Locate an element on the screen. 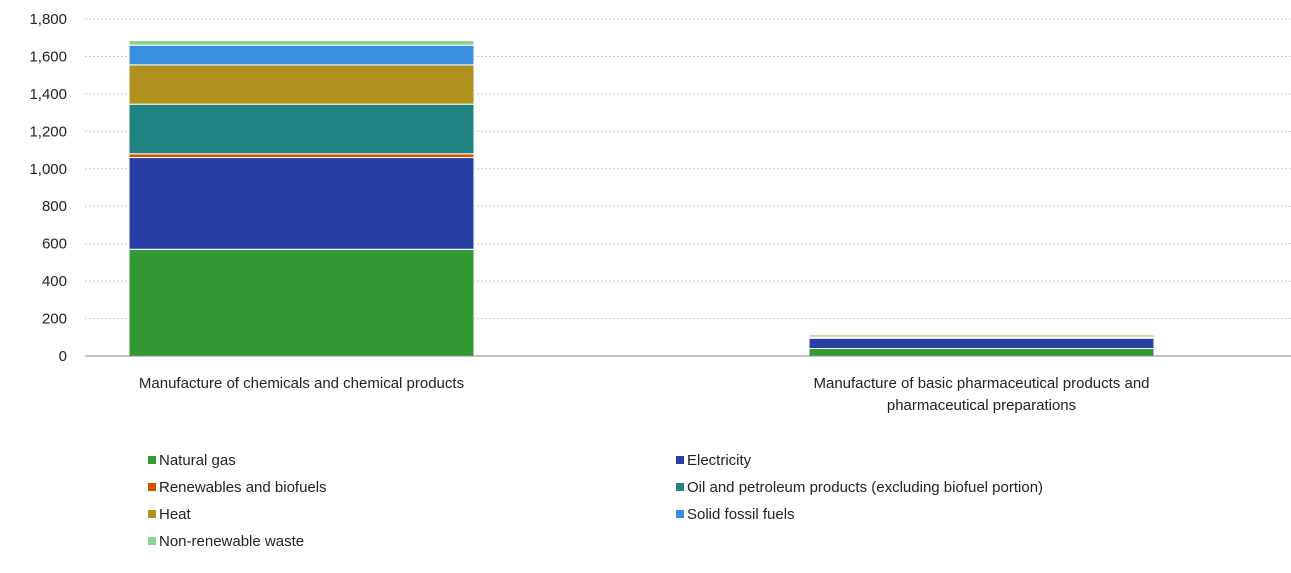 This screenshot has width=1291, height=573. legend-label: Solid fossil fuels is located at coordinates (741, 514).